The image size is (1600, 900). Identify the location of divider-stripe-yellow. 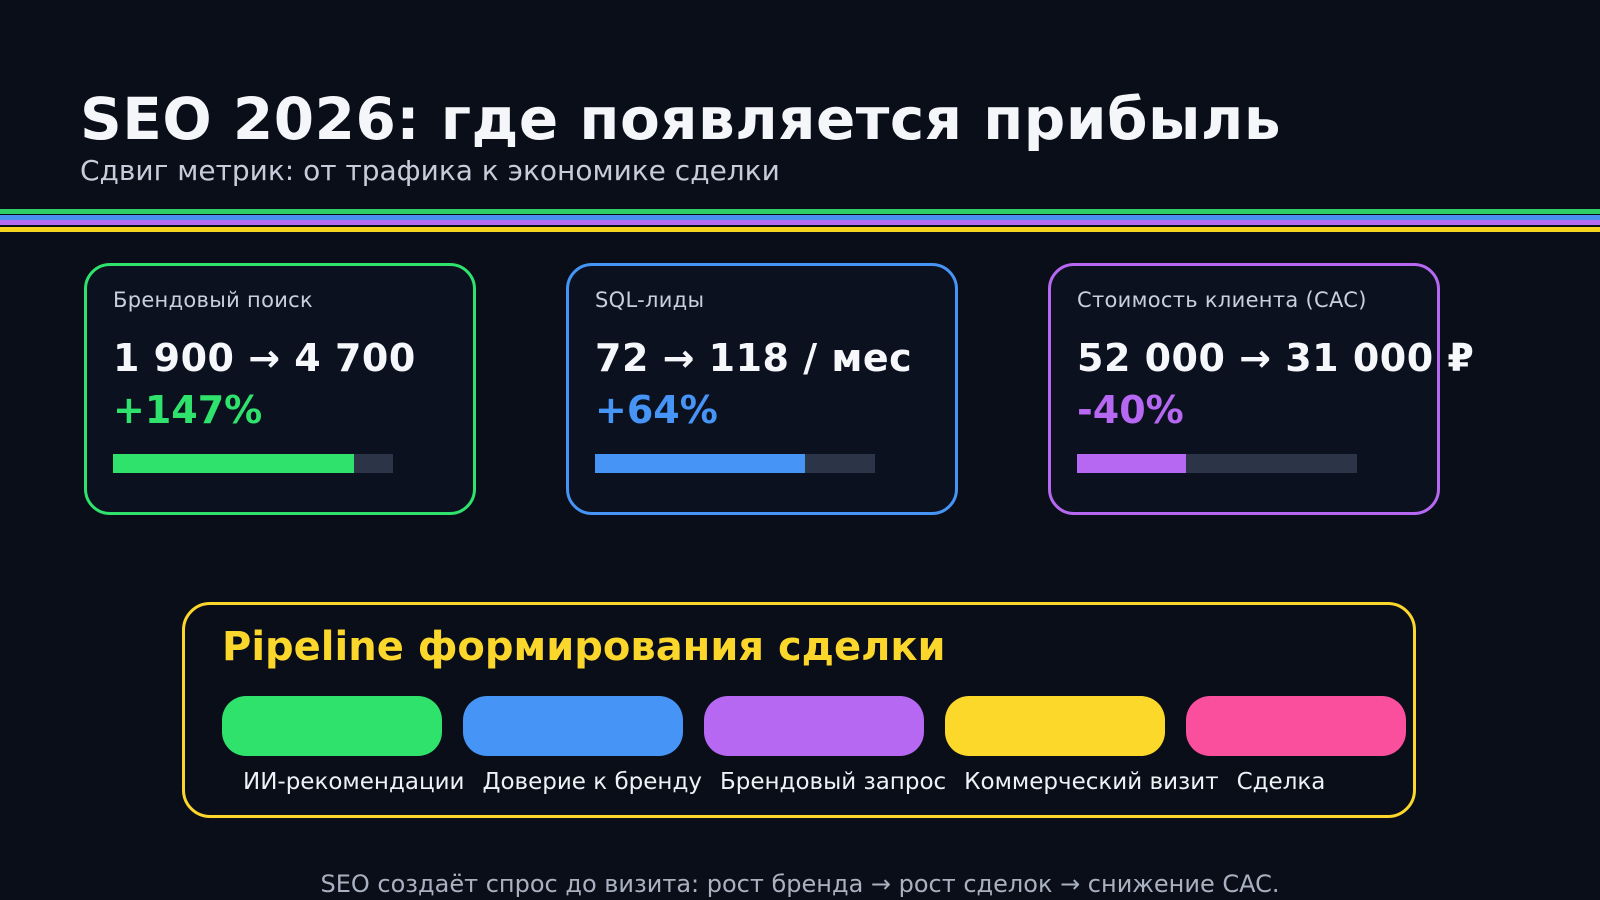
(800, 229).